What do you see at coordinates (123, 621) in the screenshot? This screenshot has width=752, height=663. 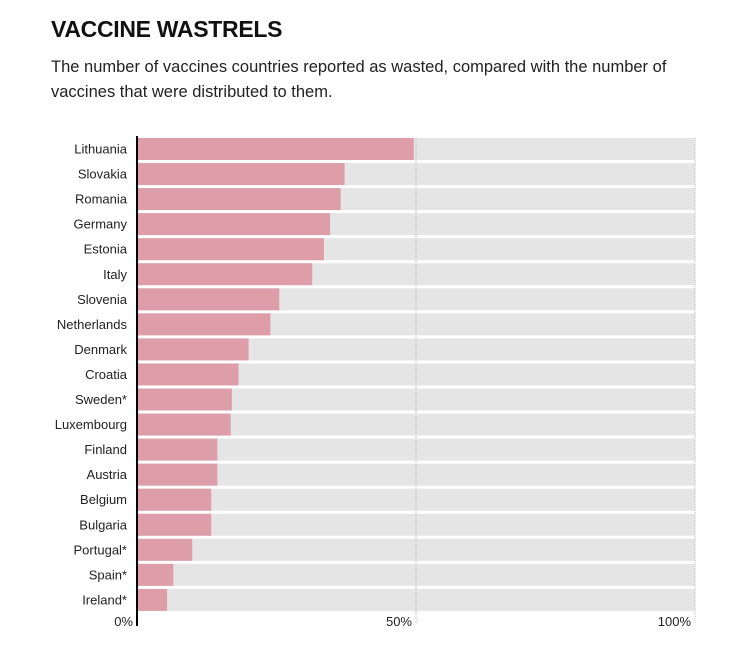 I see `tick-label: 0%` at bounding box center [123, 621].